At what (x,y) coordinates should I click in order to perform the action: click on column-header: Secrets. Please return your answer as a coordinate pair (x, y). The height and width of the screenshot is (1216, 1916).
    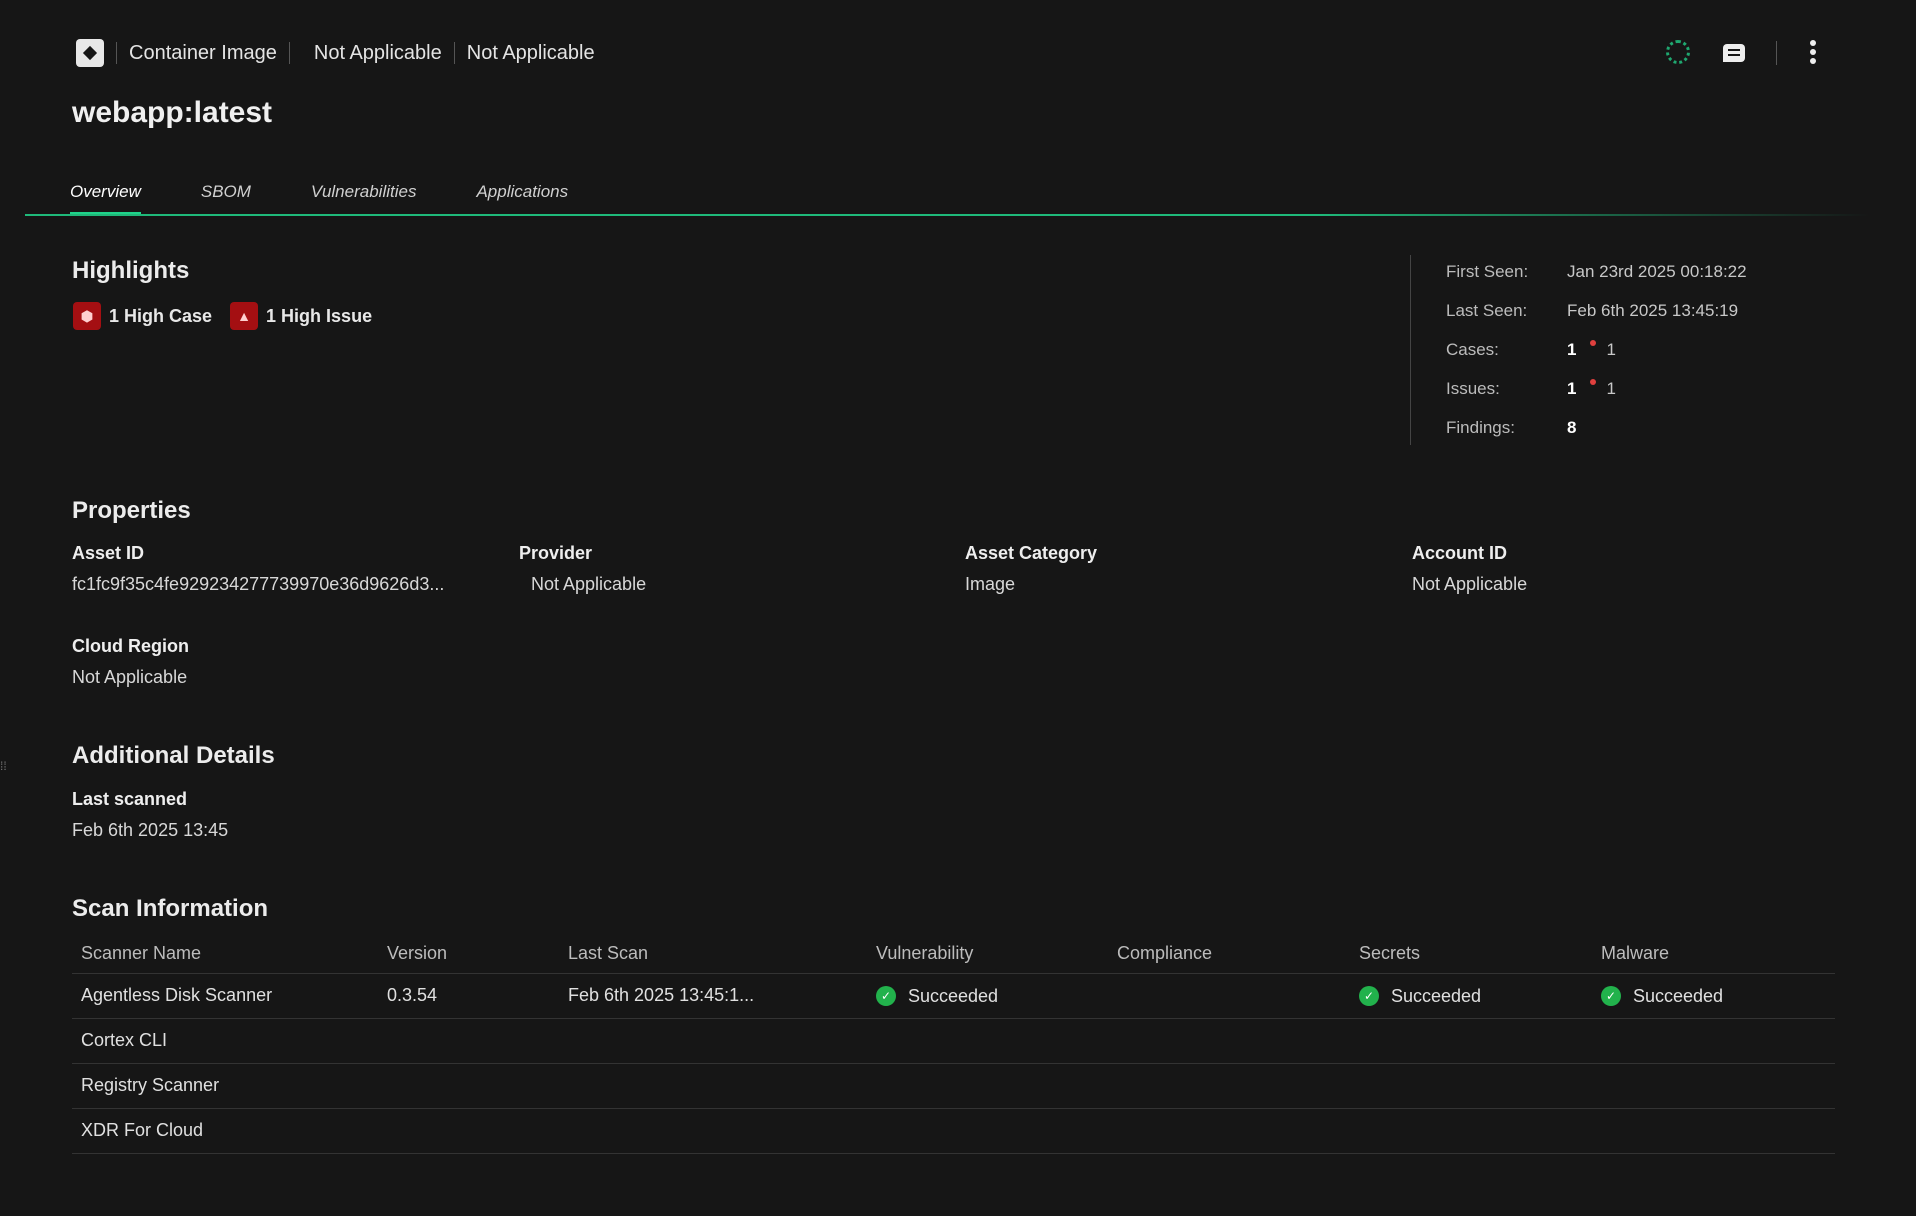
    Looking at the image, I should click on (1471, 954).